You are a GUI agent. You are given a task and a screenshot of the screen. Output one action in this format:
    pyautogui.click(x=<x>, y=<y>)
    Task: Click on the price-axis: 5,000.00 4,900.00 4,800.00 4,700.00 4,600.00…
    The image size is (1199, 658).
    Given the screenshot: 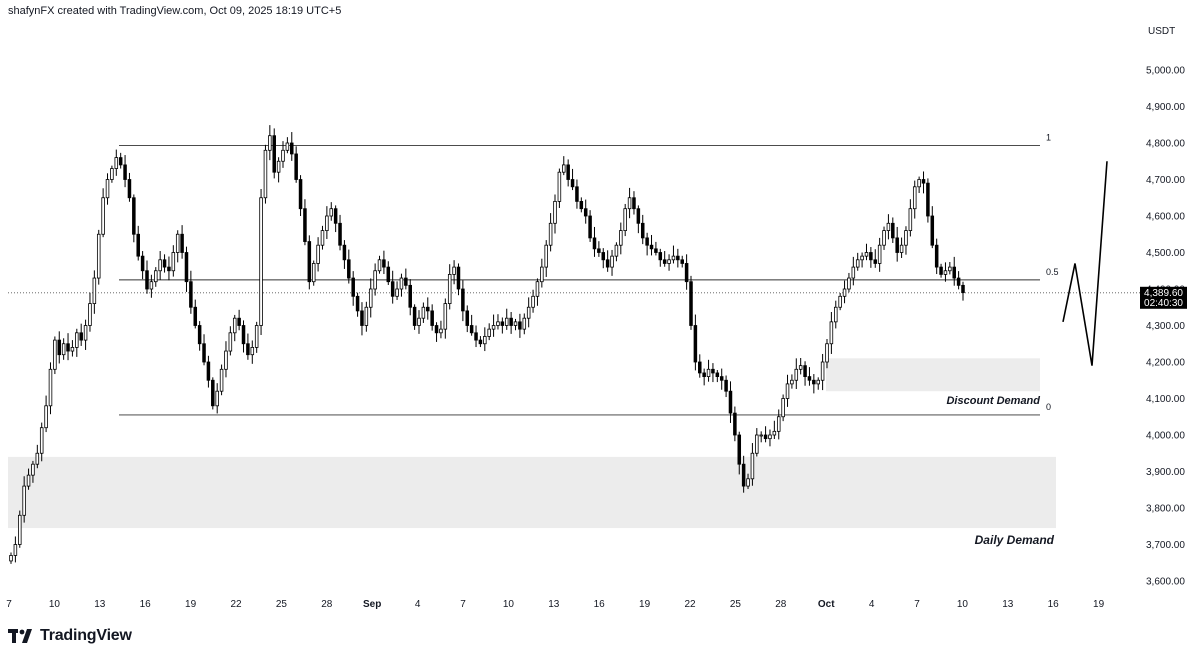 What is the action you would take?
    pyautogui.click(x=1165, y=327)
    